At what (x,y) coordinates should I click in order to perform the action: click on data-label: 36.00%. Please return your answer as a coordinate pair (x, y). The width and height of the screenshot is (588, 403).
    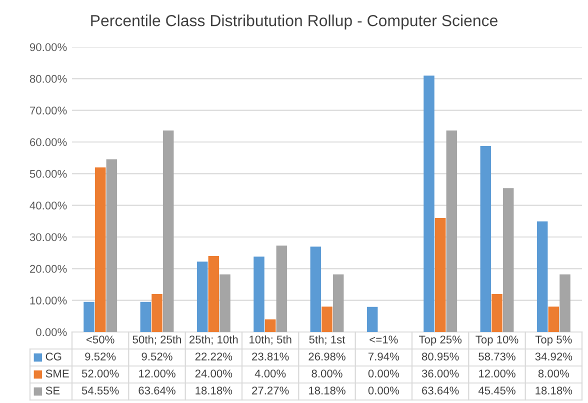
    Looking at the image, I should click on (440, 374).